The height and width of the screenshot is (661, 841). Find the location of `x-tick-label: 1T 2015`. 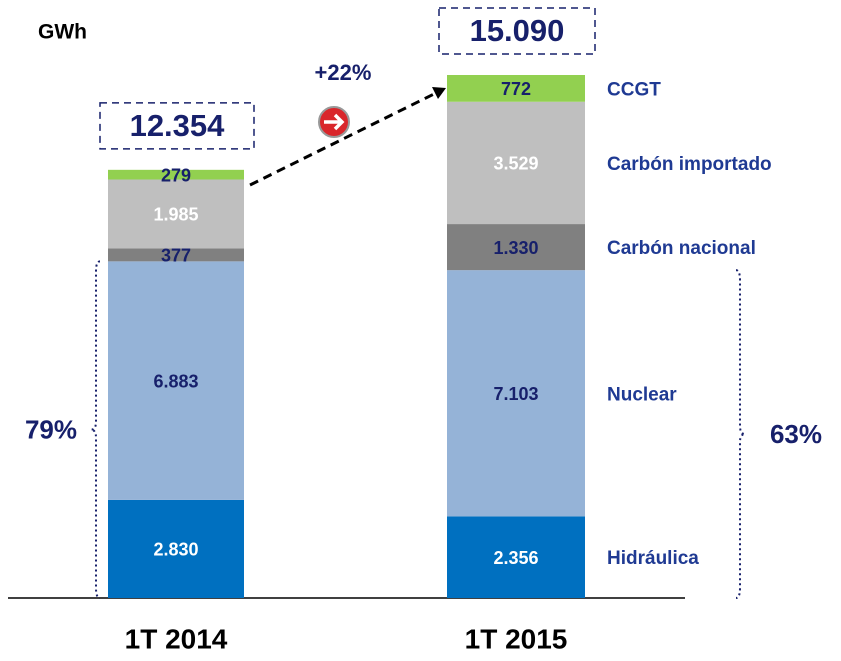

x-tick-label: 1T 2015 is located at coordinates (516, 638).